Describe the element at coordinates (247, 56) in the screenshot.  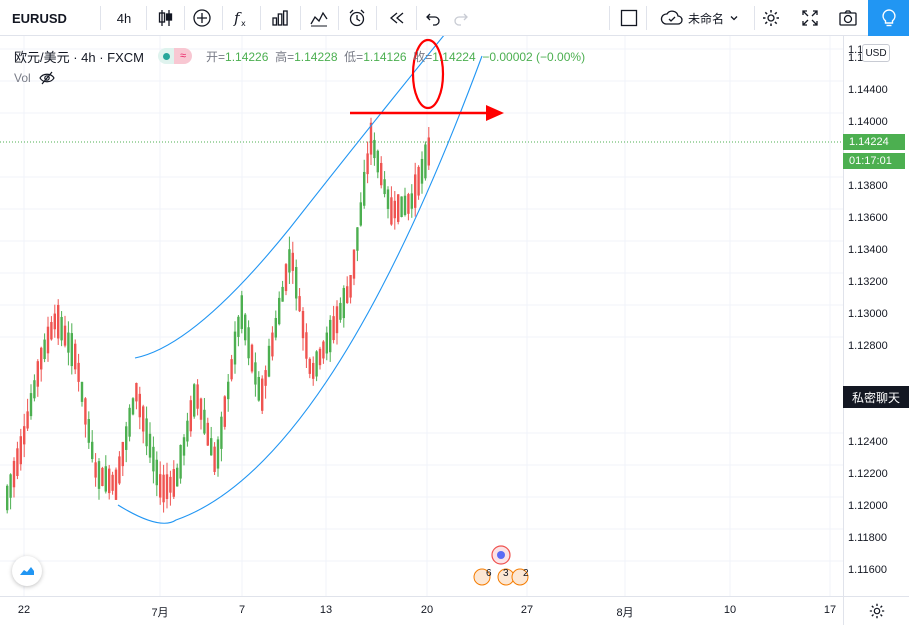
I see `open-value: 1.14226` at that location.